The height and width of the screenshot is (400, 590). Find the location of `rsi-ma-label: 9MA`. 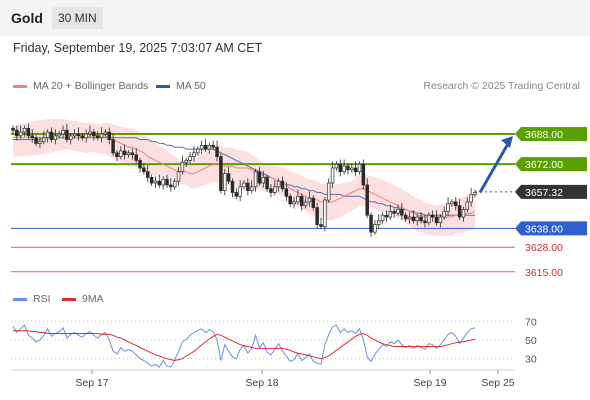

rsi-ma-label: 9MA is located at coordinates (93, 299).